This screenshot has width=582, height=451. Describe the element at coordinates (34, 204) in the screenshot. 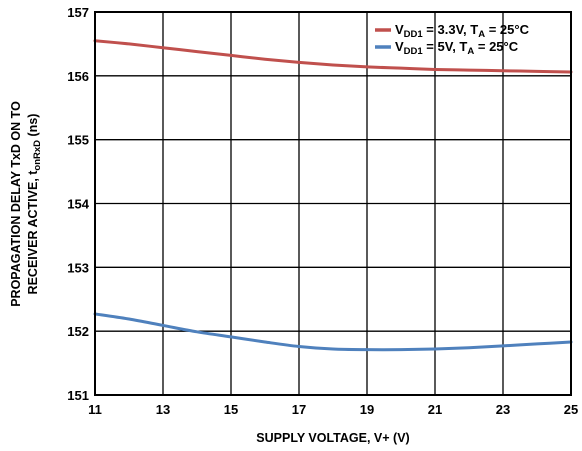

I see `y-axis-label-line2: RECEIVER ACTIVE, tonRxD (ns)` at that location.